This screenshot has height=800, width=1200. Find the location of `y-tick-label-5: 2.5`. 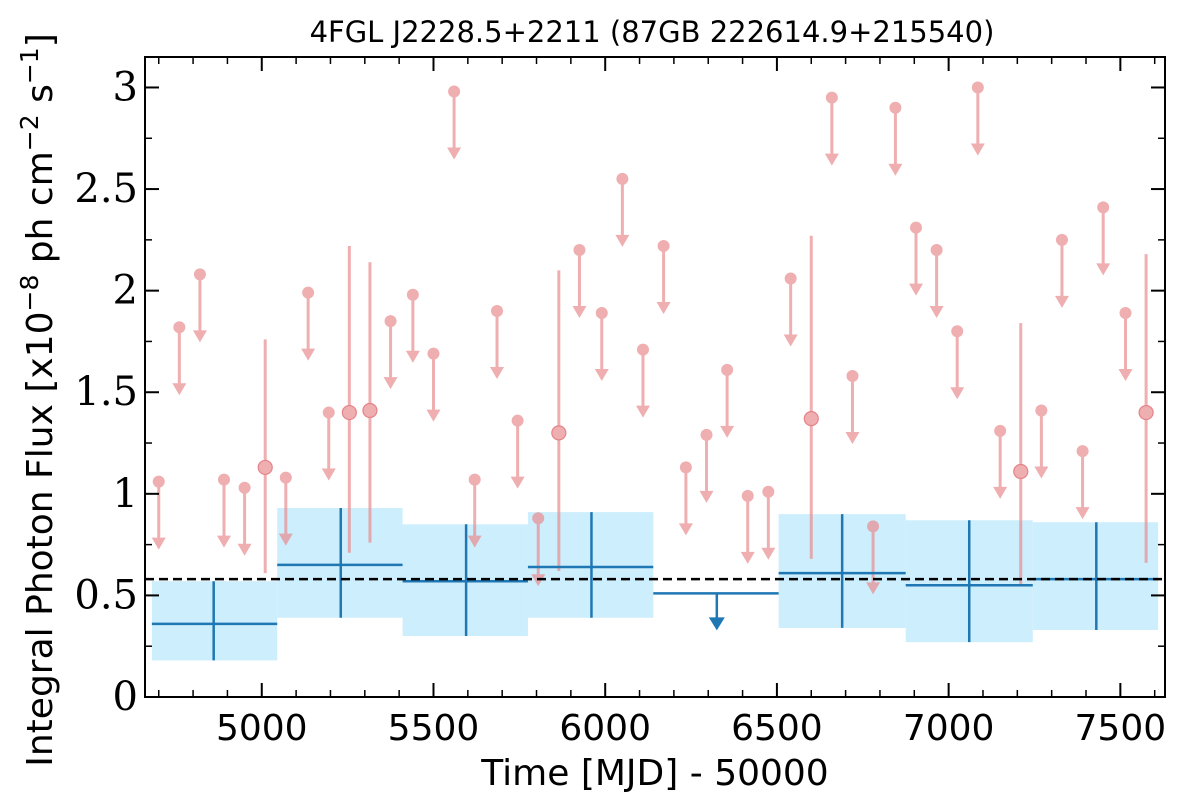

y-tick-label-5: 2.5 is located at coordinates (106, 189).